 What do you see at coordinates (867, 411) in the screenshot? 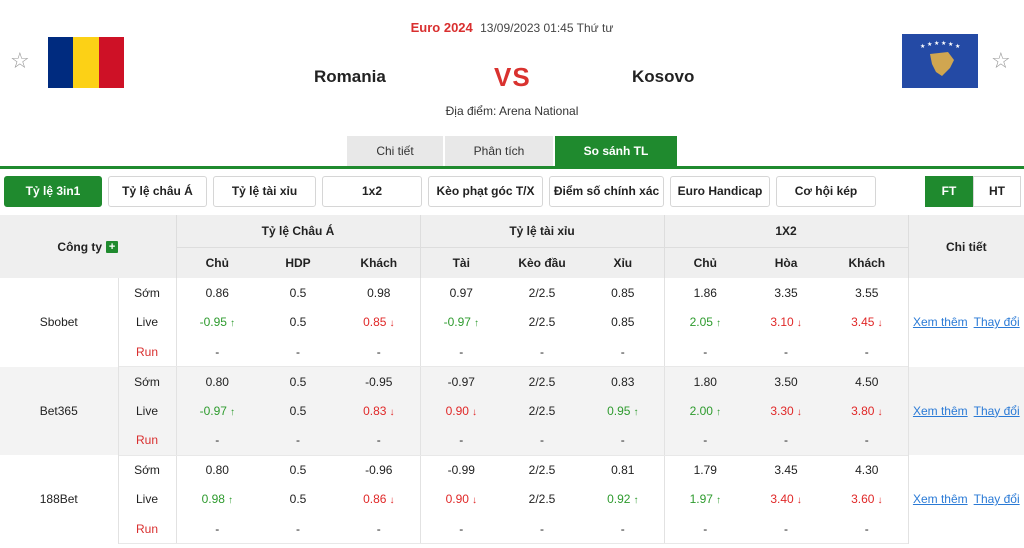
I see `odds-cell: 3.80 ↓` at bounding box center [867, 411].